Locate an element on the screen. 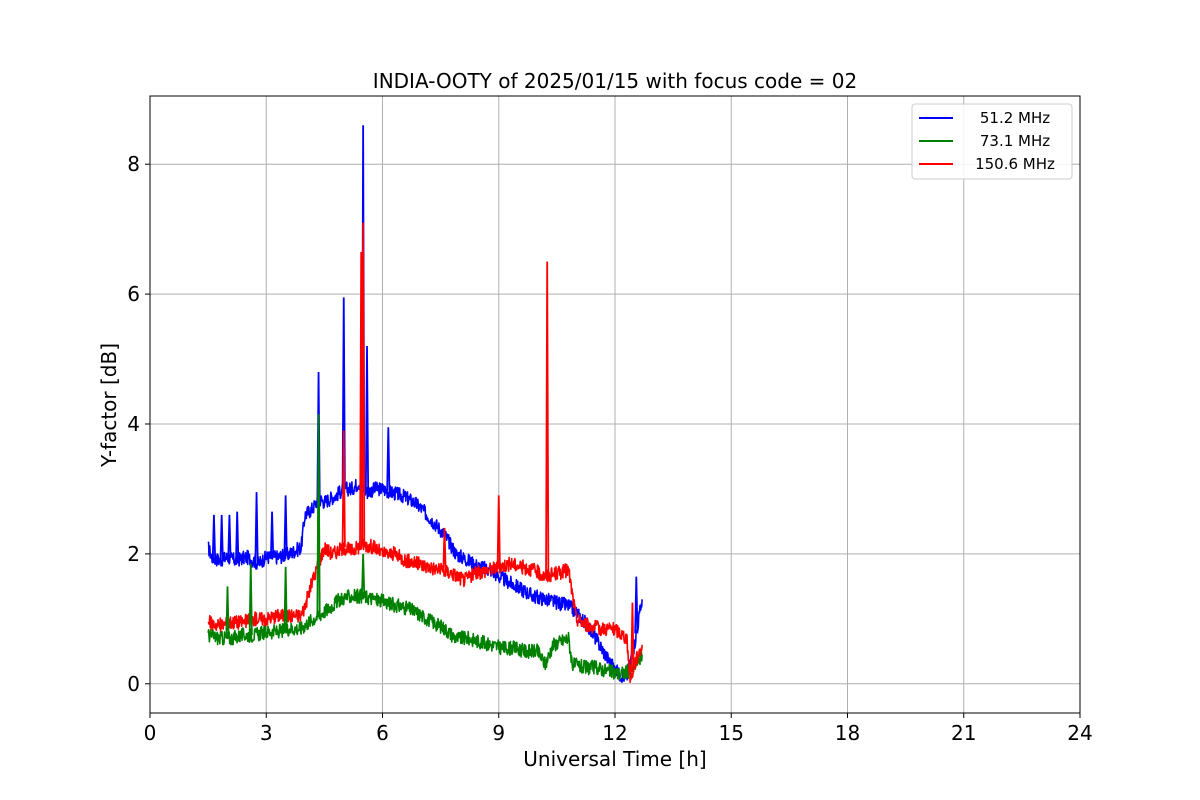 The width and height of the screenshot is (1200, 800). x-tick-label: 6 is located at coordinates (382, 733).